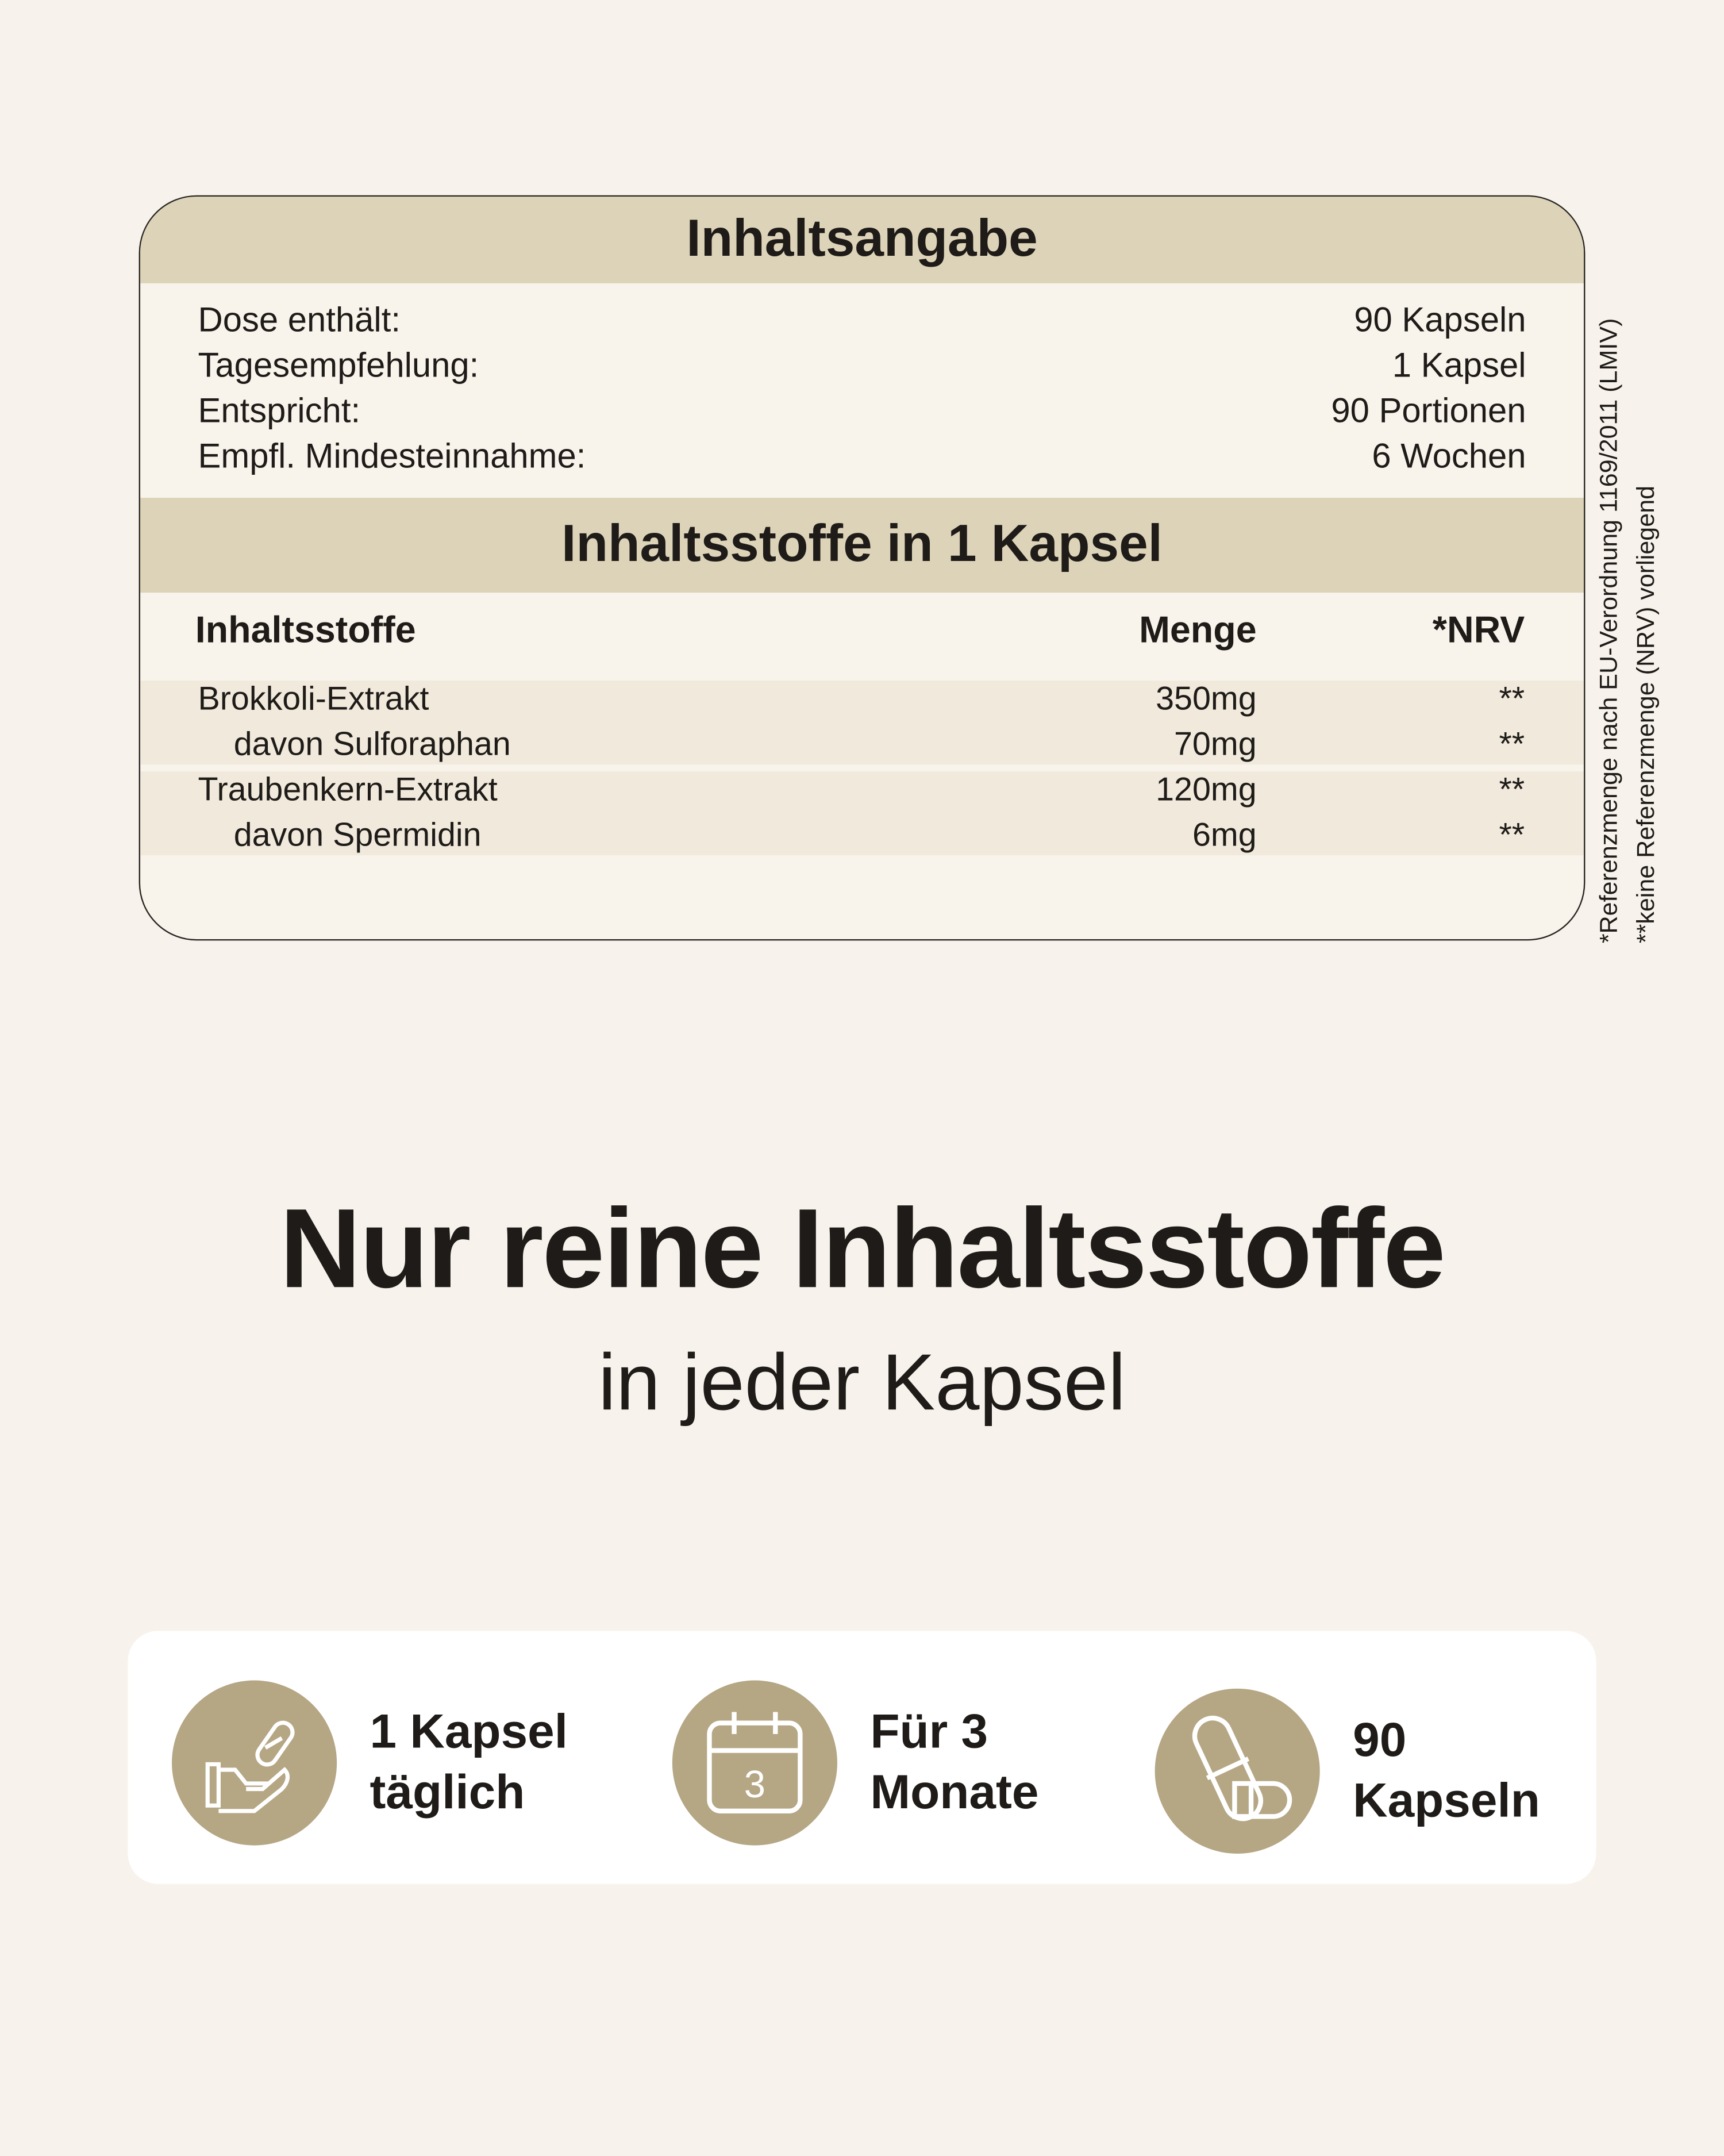 The image size is (1724, 2156). Describe the element at coordinates (357, 836) in the screenshot. I see `ingredient-name: davon Spermidin` at that location.